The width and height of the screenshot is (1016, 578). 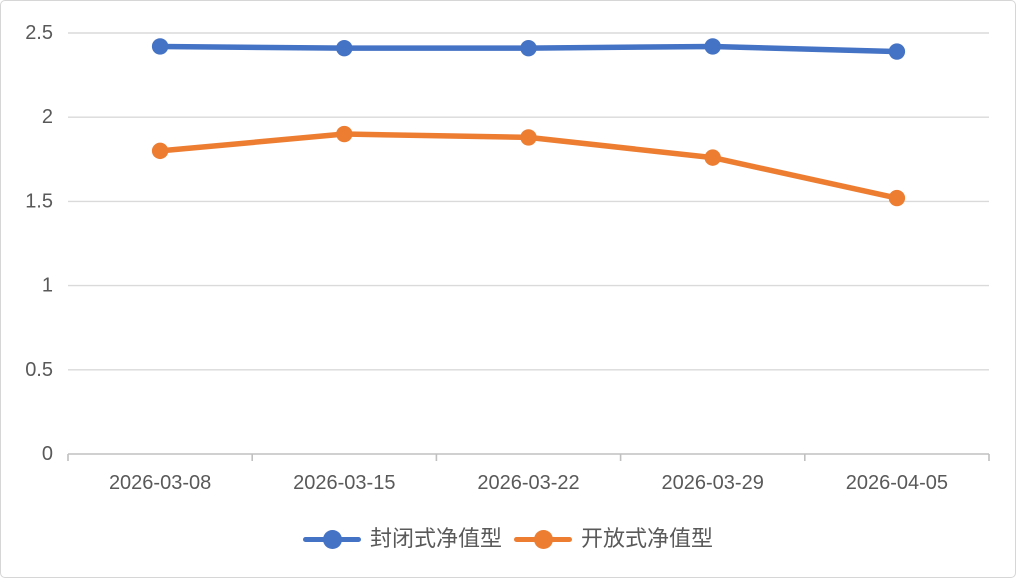 I want to click on legend-label: 封闭式净值型, so click(x=435, y=538).